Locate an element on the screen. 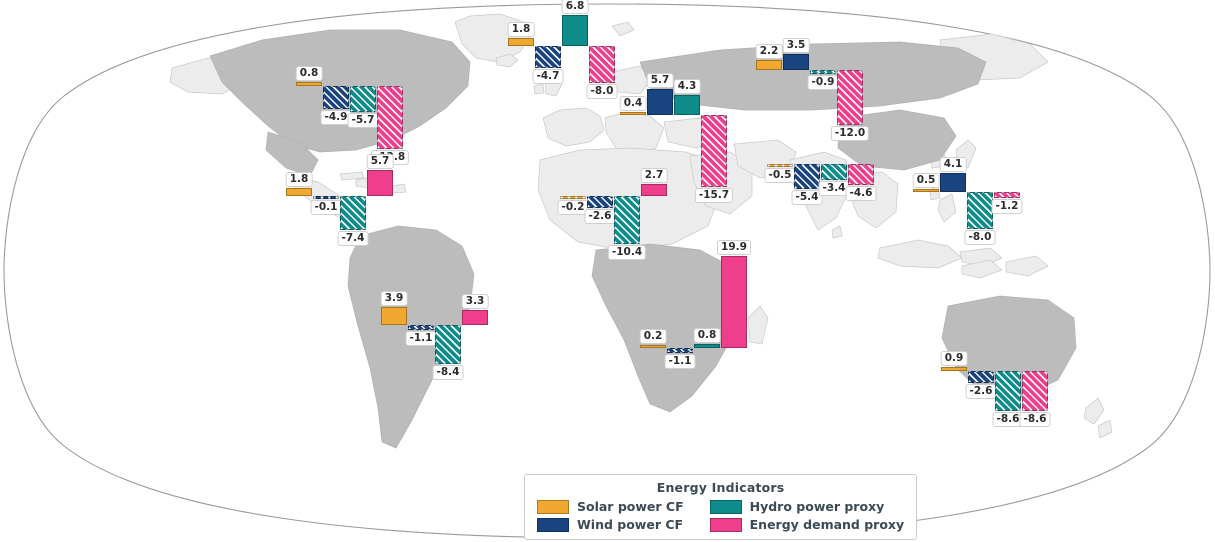  bar-hydro-central-america is located at coordinates (353, 213).